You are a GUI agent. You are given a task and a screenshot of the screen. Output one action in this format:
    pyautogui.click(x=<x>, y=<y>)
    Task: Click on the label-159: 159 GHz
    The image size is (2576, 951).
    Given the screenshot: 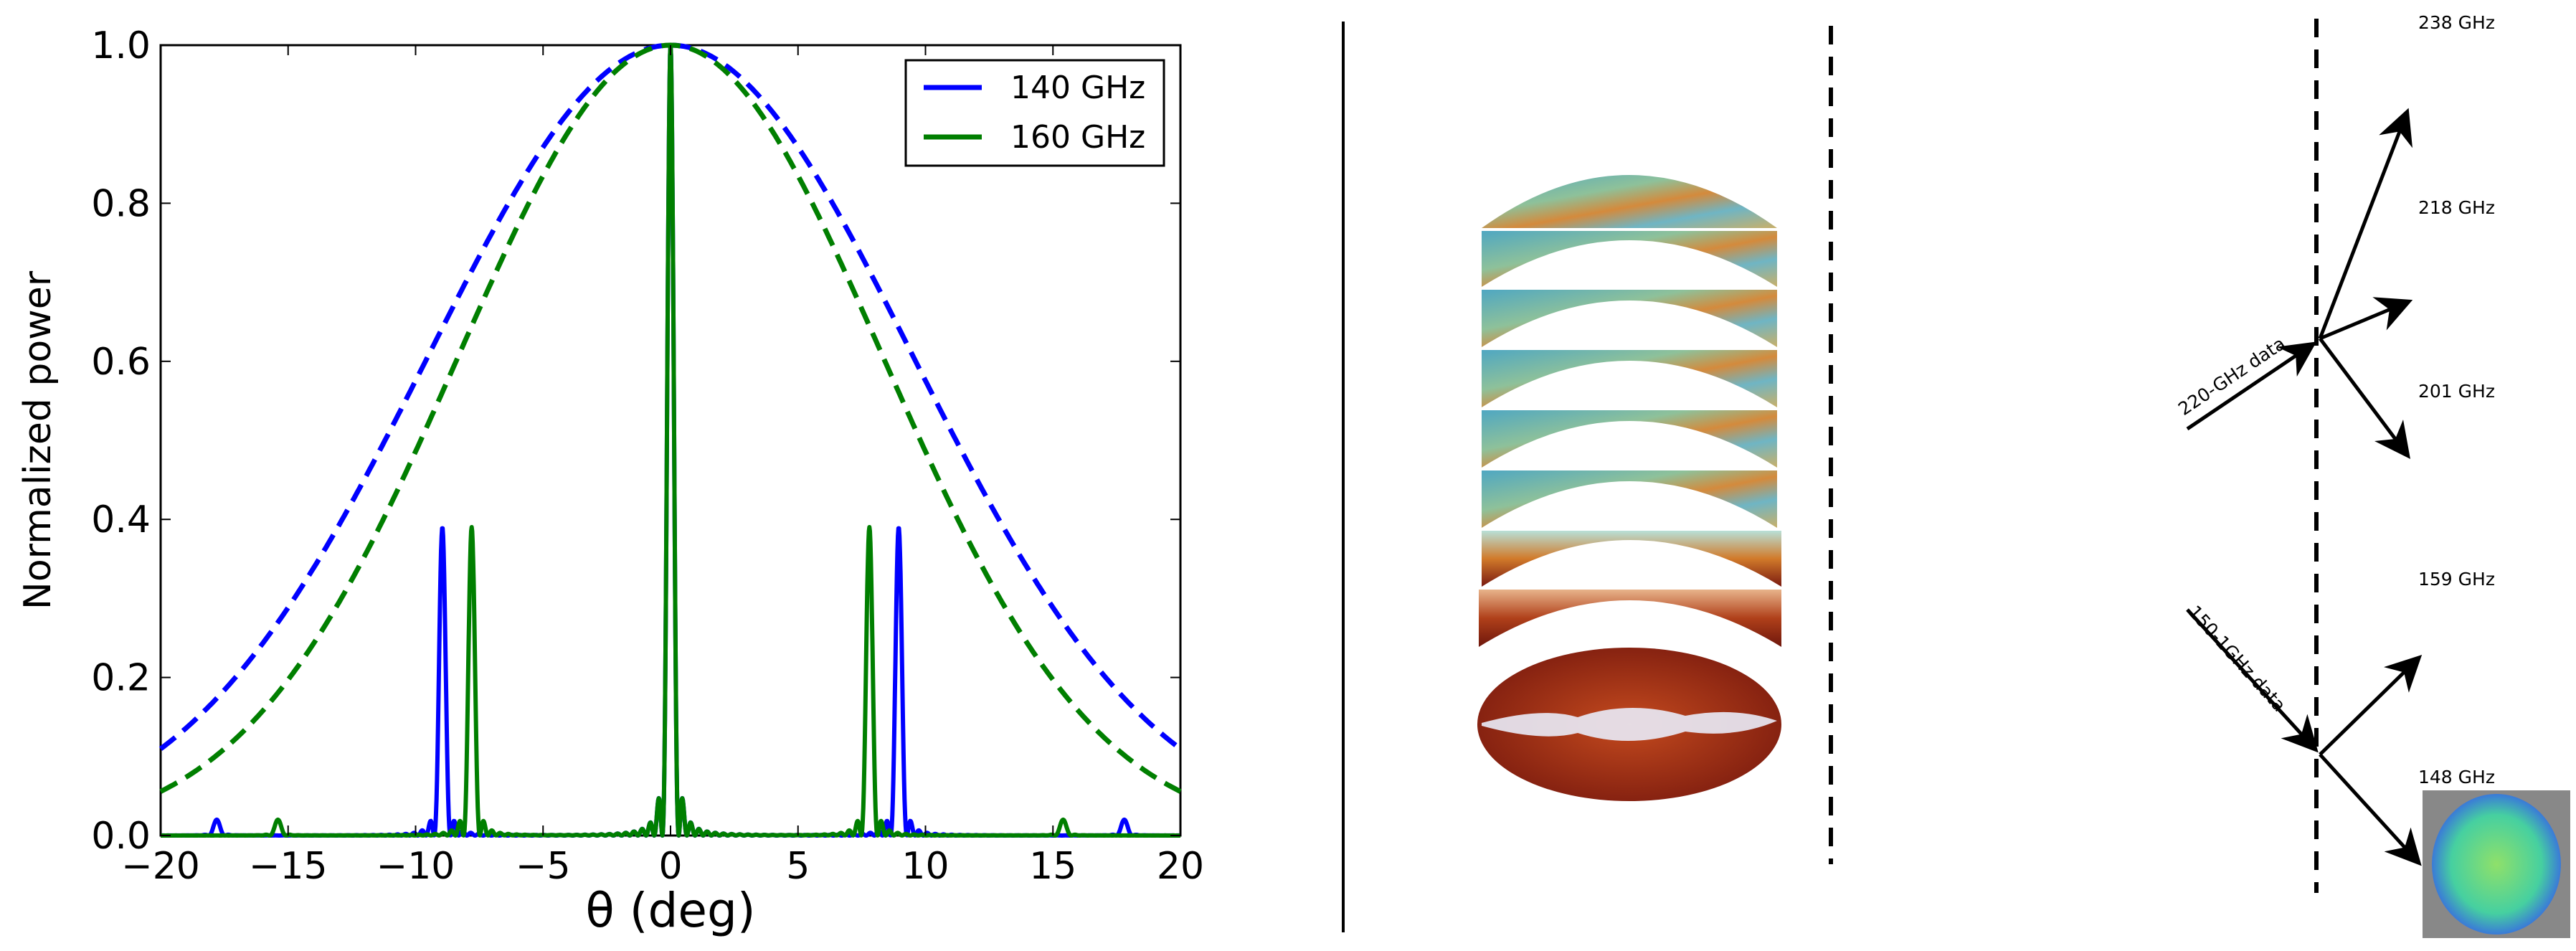 What is the action you would take?
    pyautogui.click(x=2456, y=579)
    